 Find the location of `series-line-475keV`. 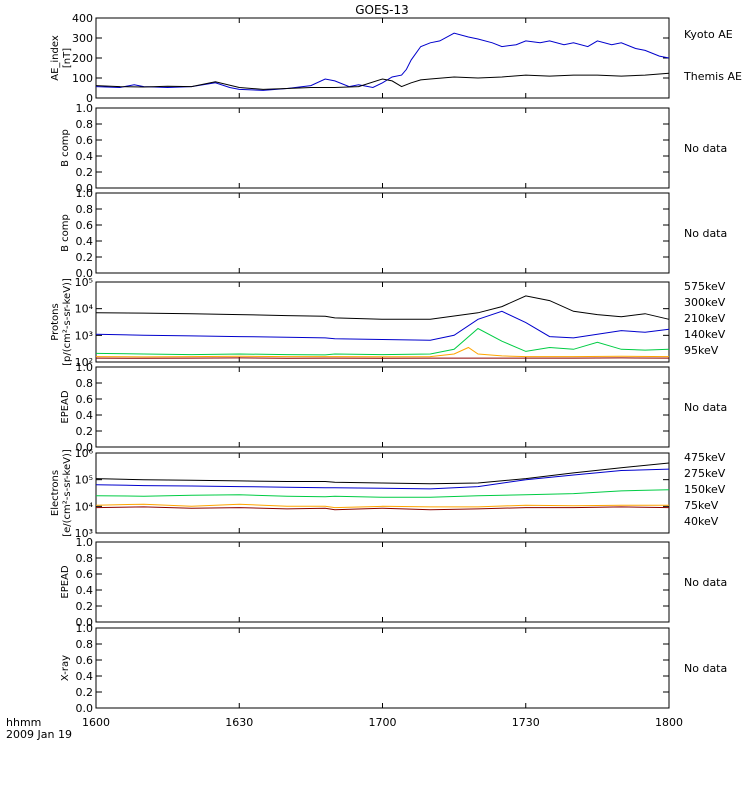

series-line-475keV is located at coordinates (382, 508).